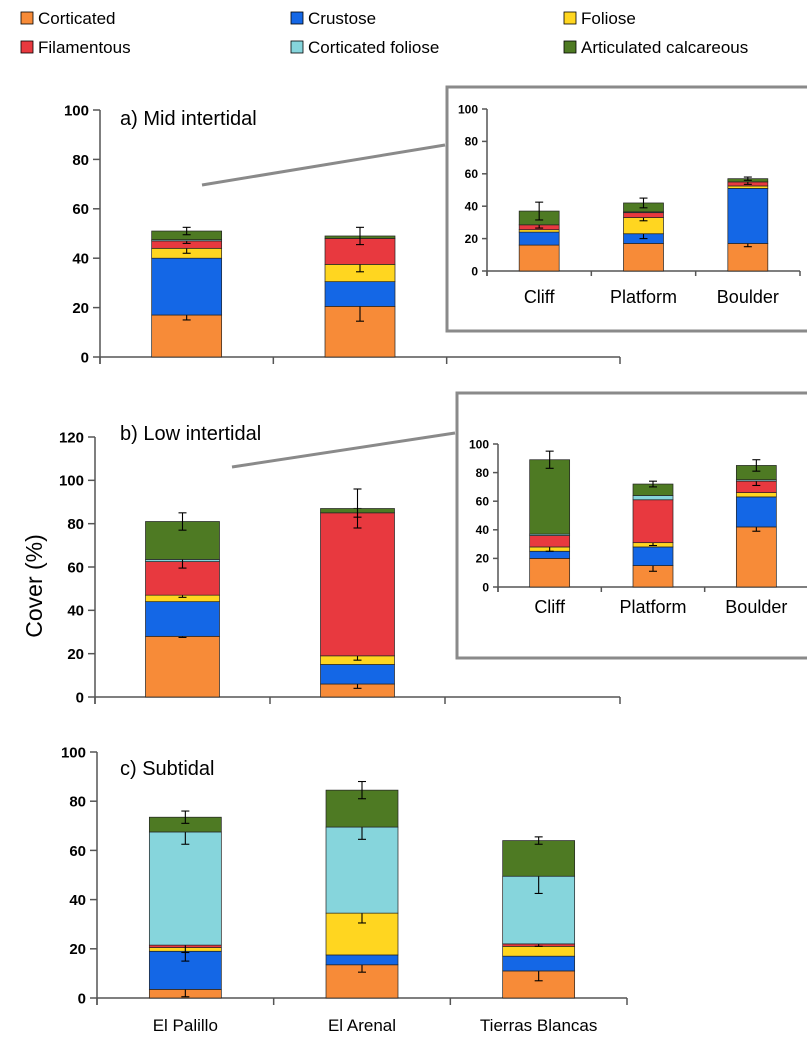 This screenshot has height=1037, width=807. I want to click on y-axis-label: Cover (%), so click(34, 586).